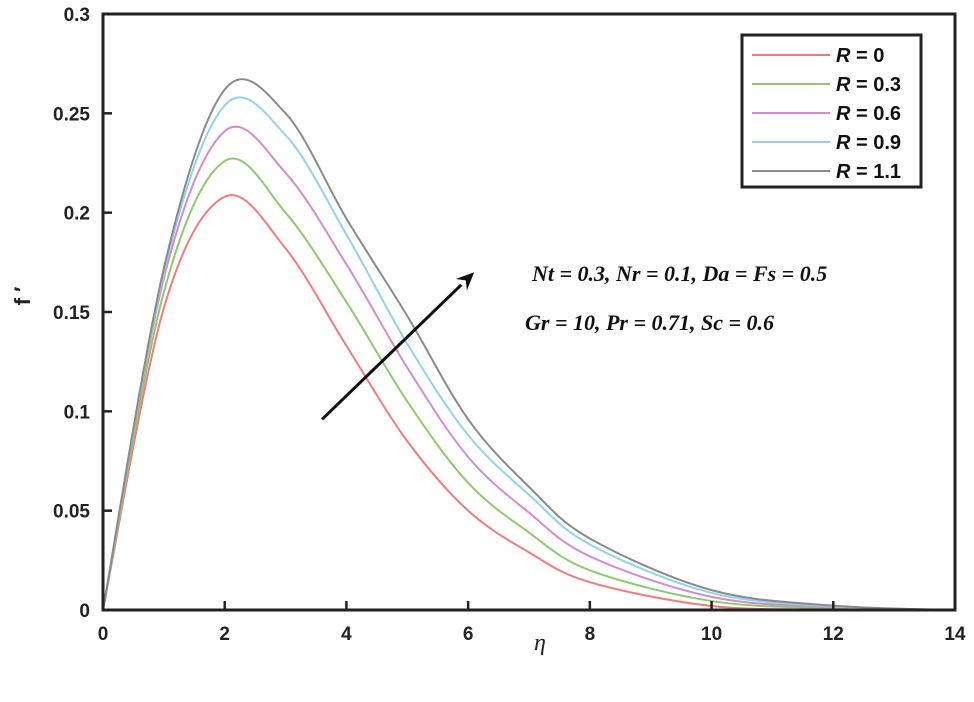  I want to click on x-axis-label: η, so click(540, 643).